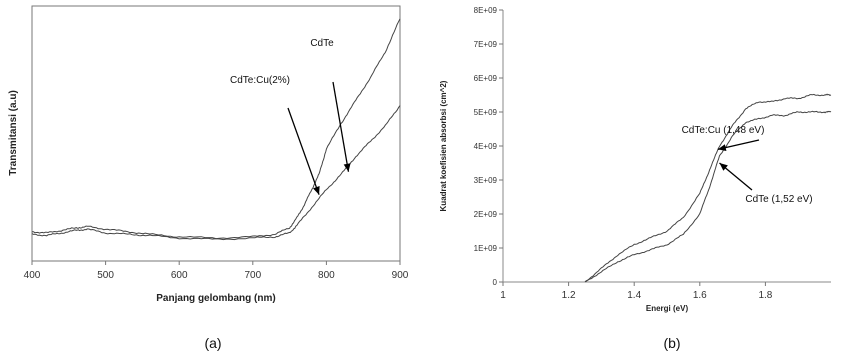 This screenshot has height=354, width=859. Describe the element at coordinates (322, 43) in the screenshot. I see `annotation-label: CdTe` at that location.